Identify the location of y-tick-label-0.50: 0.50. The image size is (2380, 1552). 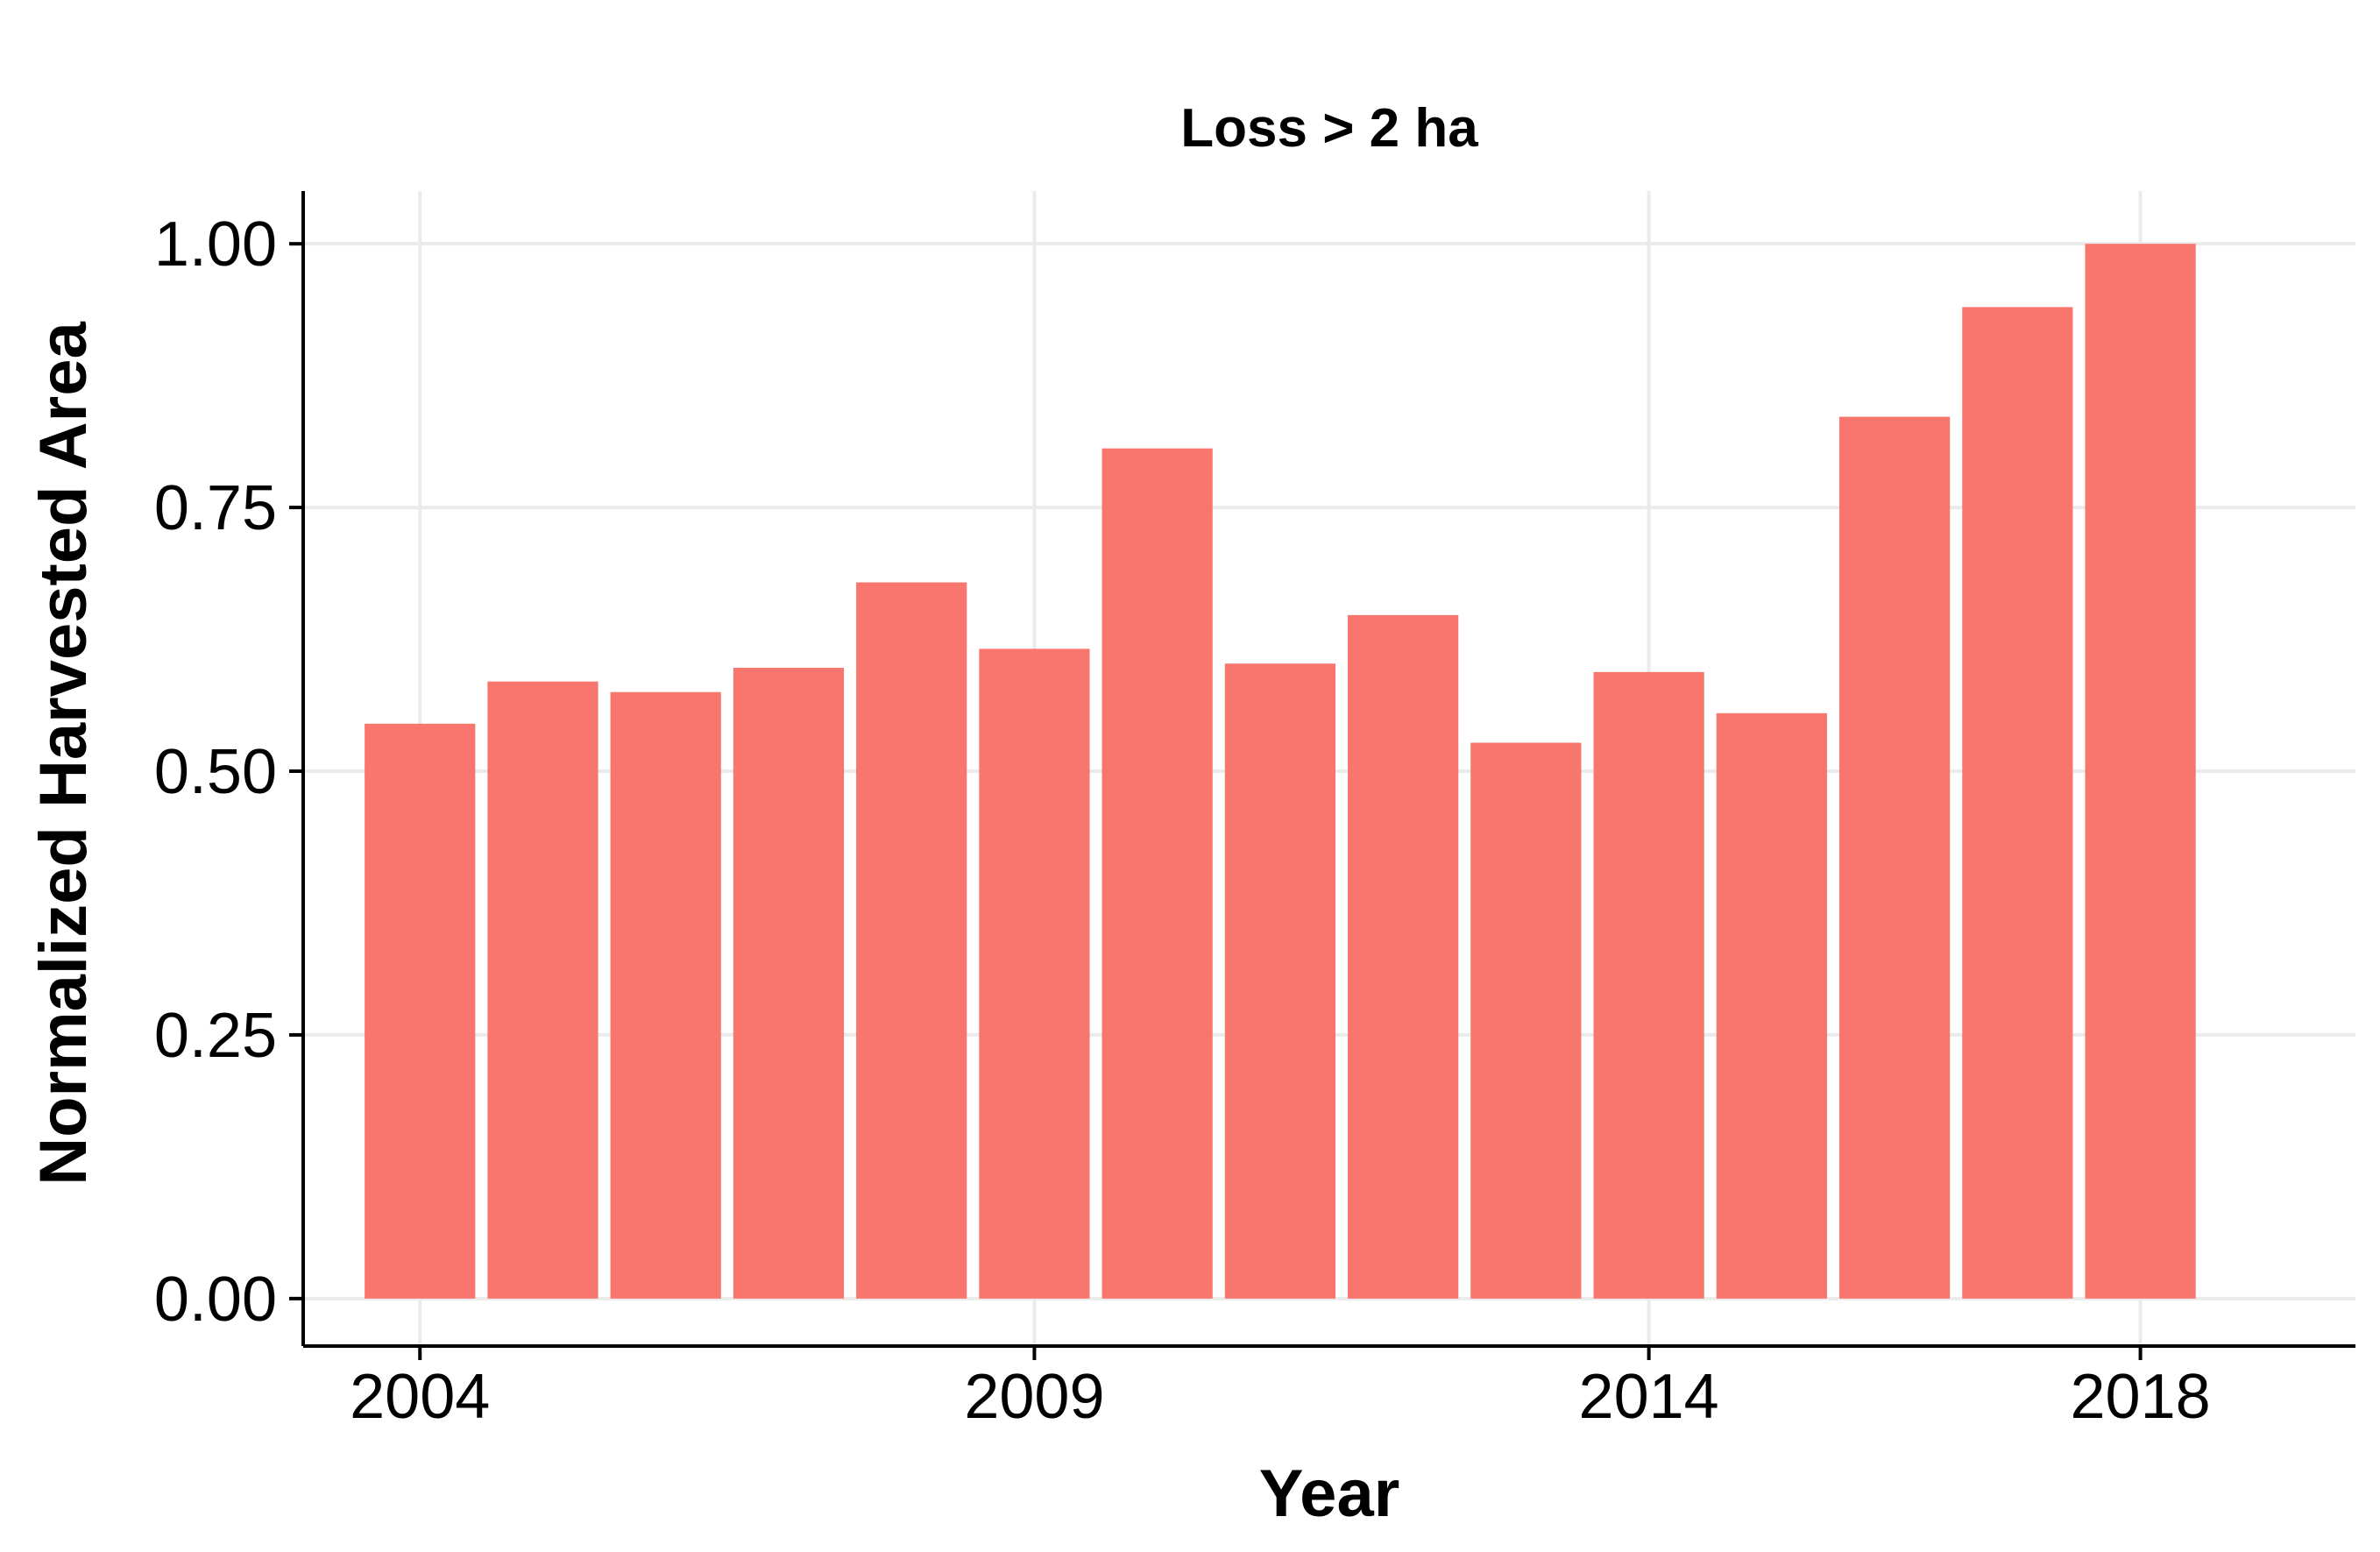
(215, 772).